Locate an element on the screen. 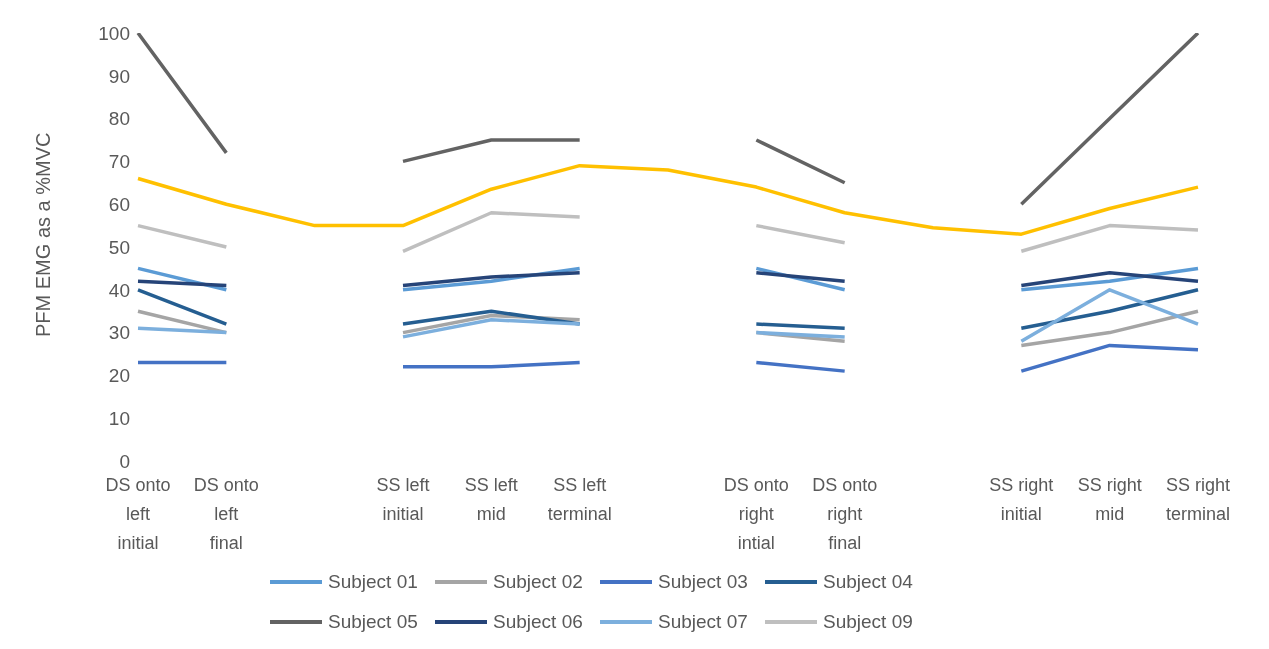  y-tick-label: 90 is located at coordinates (119, 76).